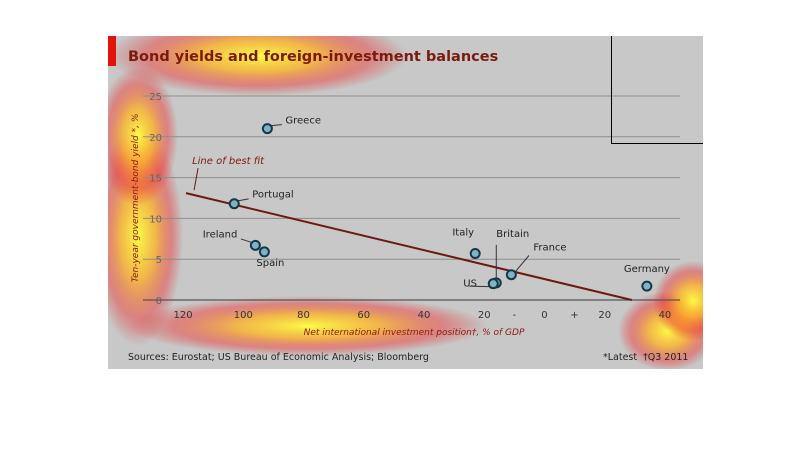 The width and height of the screenshot is (810, 464). What do you see at coordinates (515, 315) in the screenshot?
I see `x-tick-label: -` at bounding box center [515, 315].